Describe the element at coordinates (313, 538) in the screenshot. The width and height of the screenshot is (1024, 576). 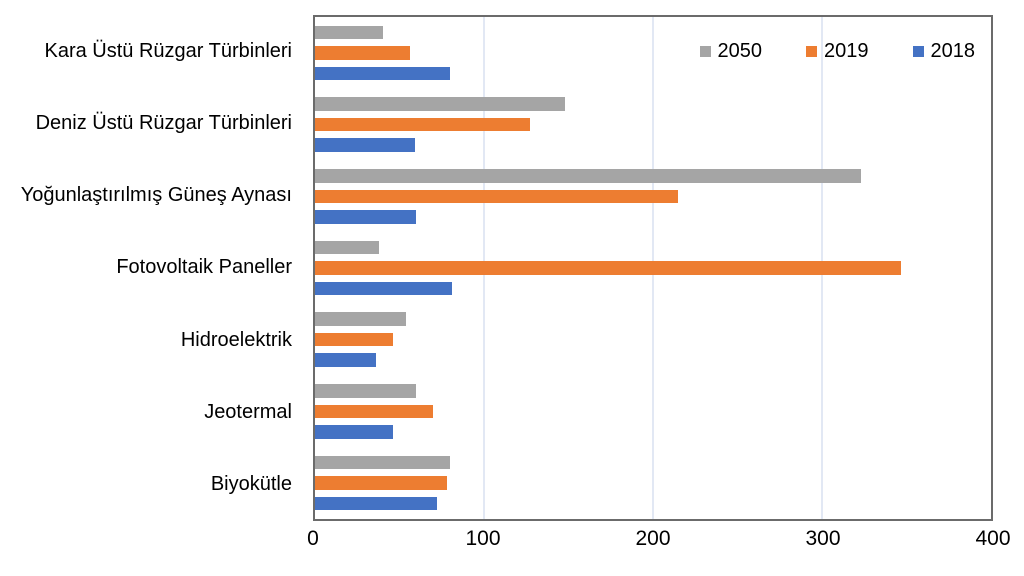
I see `x-tick-label: 0` at that location.